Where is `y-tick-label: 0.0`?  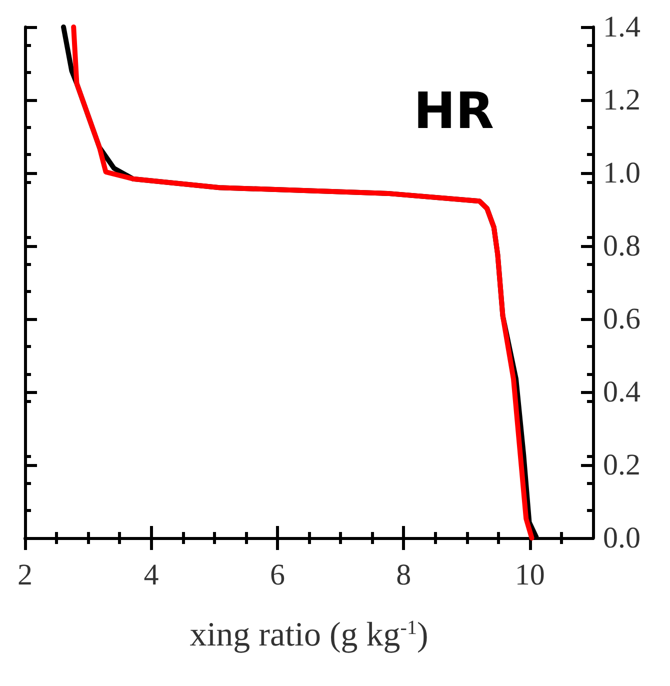
y-tick-label: 0.0 is located at coordinates (621, 538).